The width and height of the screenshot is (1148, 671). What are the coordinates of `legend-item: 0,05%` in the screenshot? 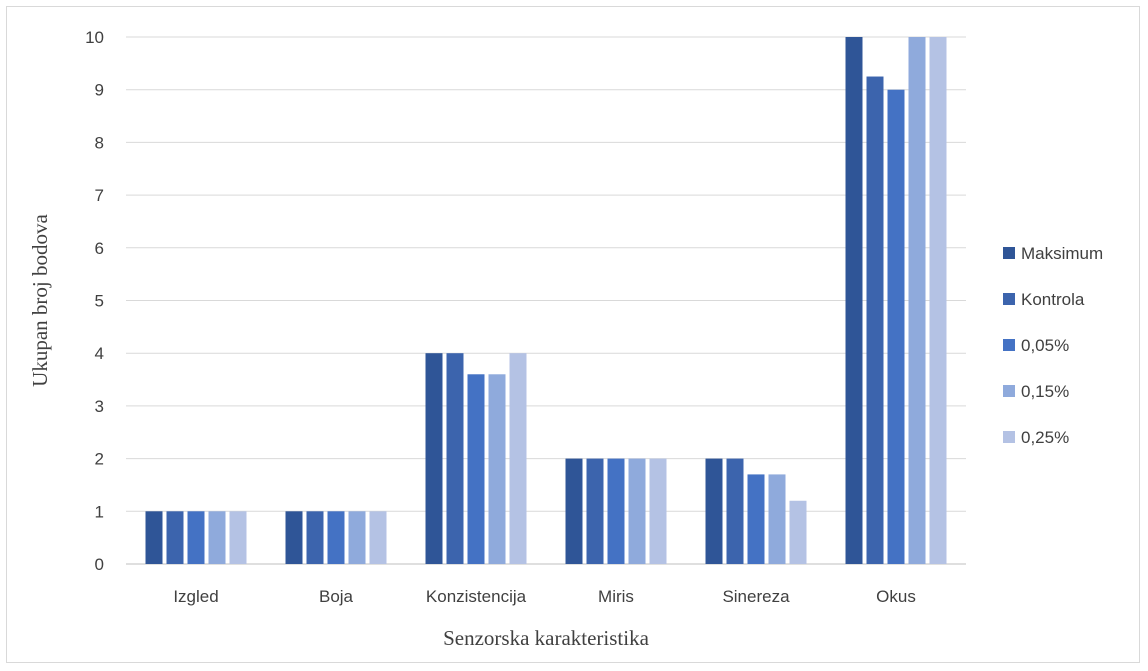 It's located at (1036, 345).